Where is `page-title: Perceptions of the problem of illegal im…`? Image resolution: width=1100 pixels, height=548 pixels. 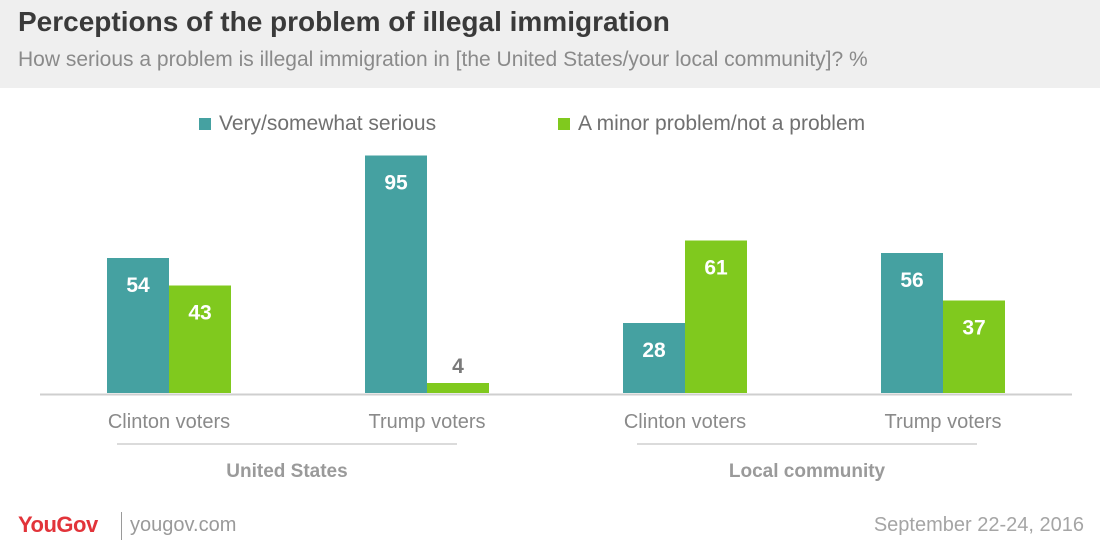 page-title: Perceptions of the problem of illegal im… is located at coordinates (344, 21).